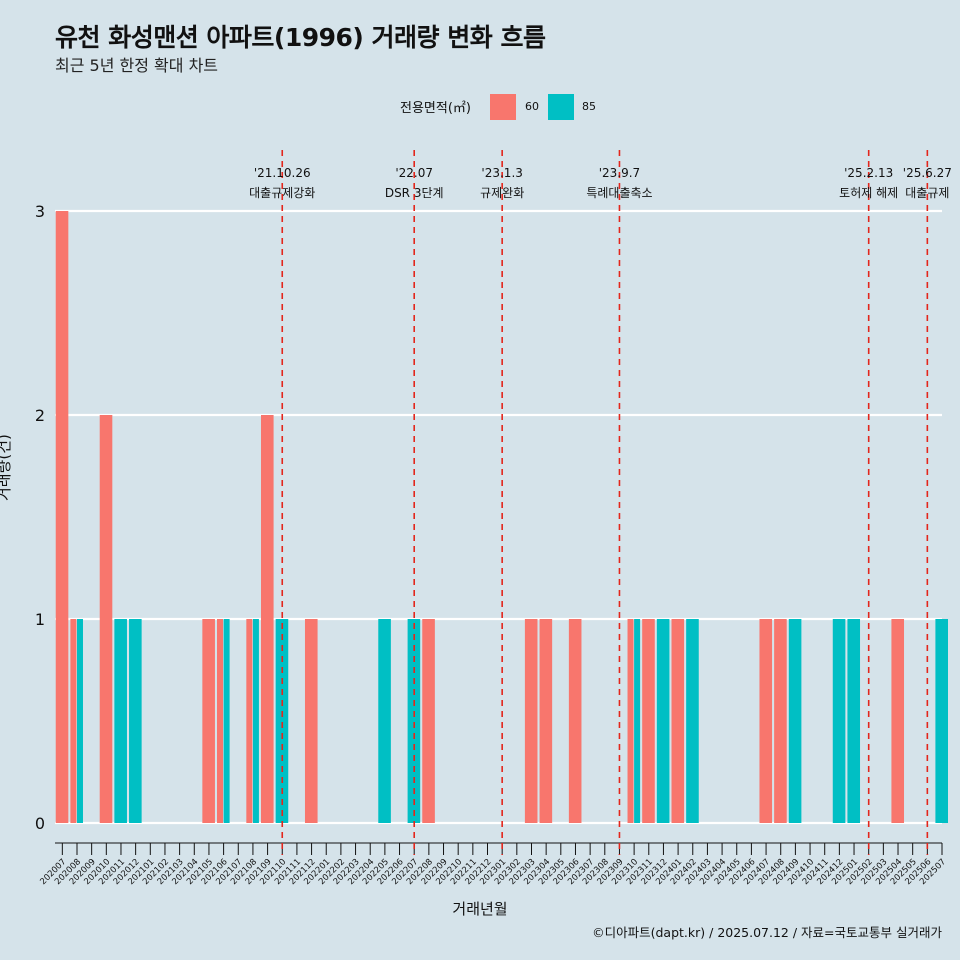 This screenshot has width=960, height=960. I want to click on event-name-label: 토허제 해제, so click(868, 193).